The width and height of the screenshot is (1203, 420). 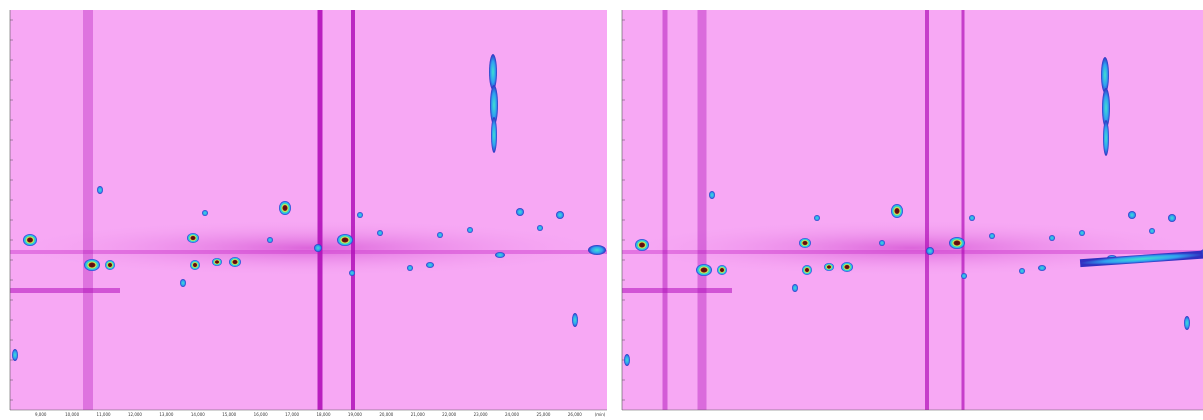 What do you see at coordinates (355, 414) in the screenshot?
I see `x-tick-label: 19,000` at bounding box center [355, 414].